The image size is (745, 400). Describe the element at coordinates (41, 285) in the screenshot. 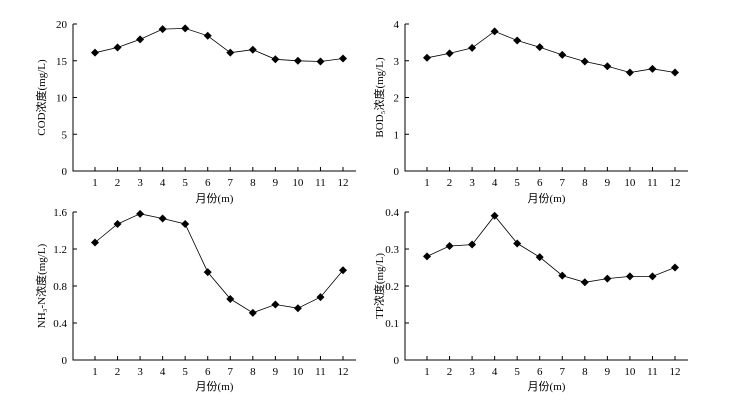

I see `y-axis-label: NH₃-N浓度(mg/L)` at that location.